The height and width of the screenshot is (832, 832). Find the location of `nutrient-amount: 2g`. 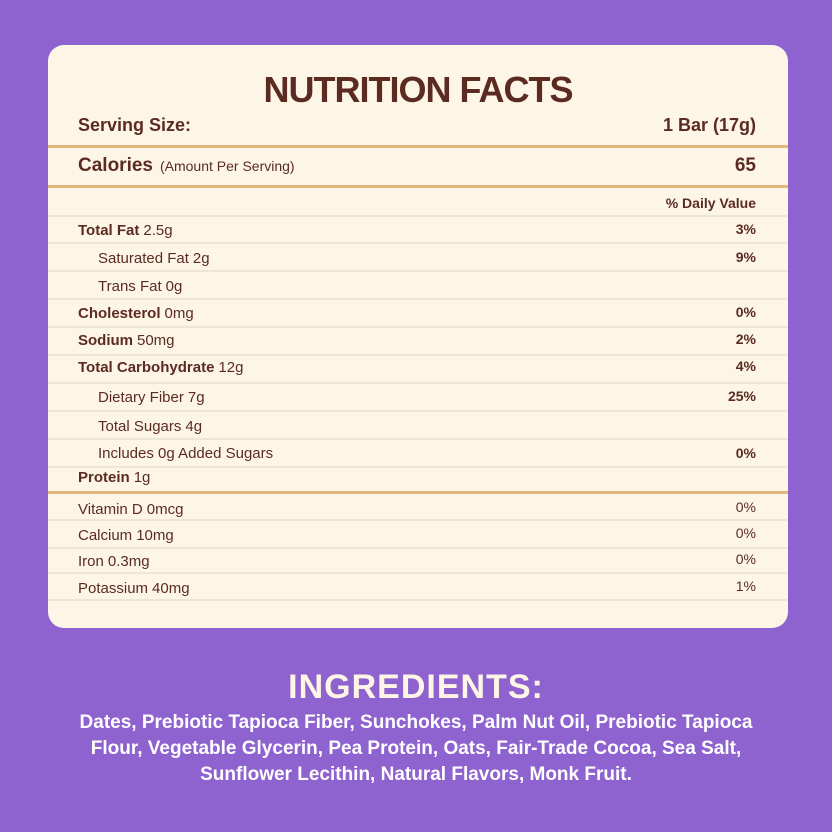

nutrient-amount: 2g is located at coordinates (201, 258).